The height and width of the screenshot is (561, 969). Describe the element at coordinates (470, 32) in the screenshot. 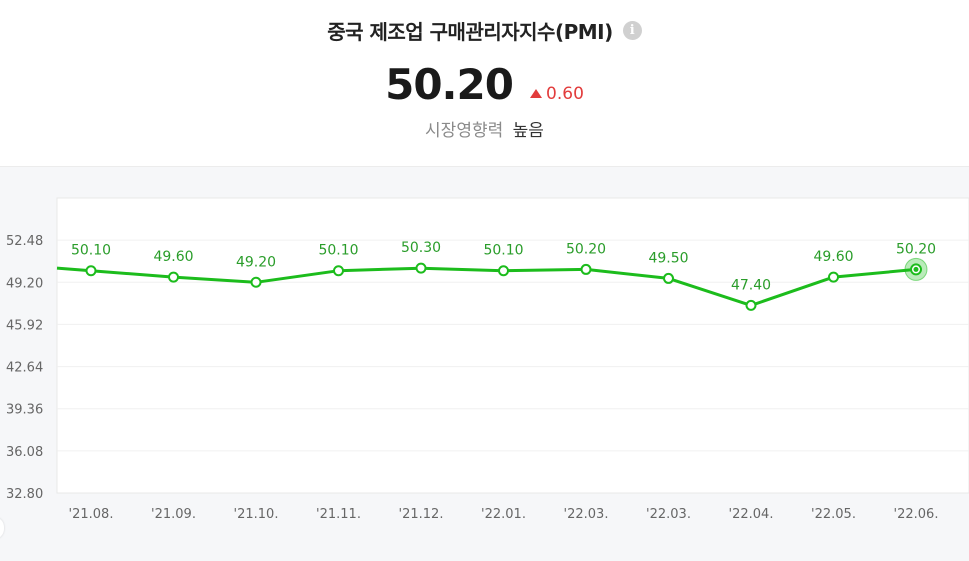

I see `indicator-title: 중국 제조업 구매관리자지수(PMI)` at that location.